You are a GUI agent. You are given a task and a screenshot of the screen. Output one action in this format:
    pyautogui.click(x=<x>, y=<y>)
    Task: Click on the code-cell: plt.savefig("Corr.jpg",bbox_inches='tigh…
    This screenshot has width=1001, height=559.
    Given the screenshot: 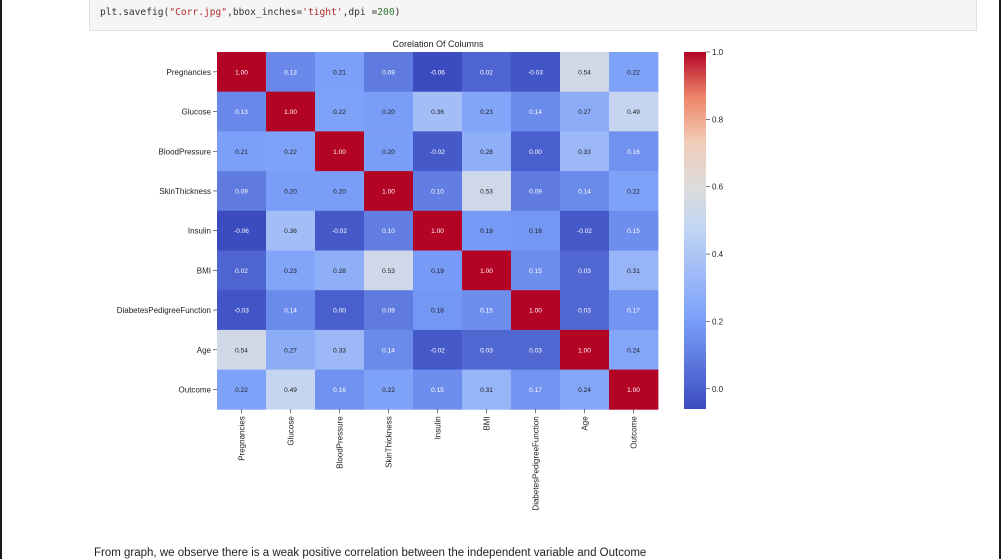 What is the action you would take?
    pyautogui.click(x=533, y=15)
    